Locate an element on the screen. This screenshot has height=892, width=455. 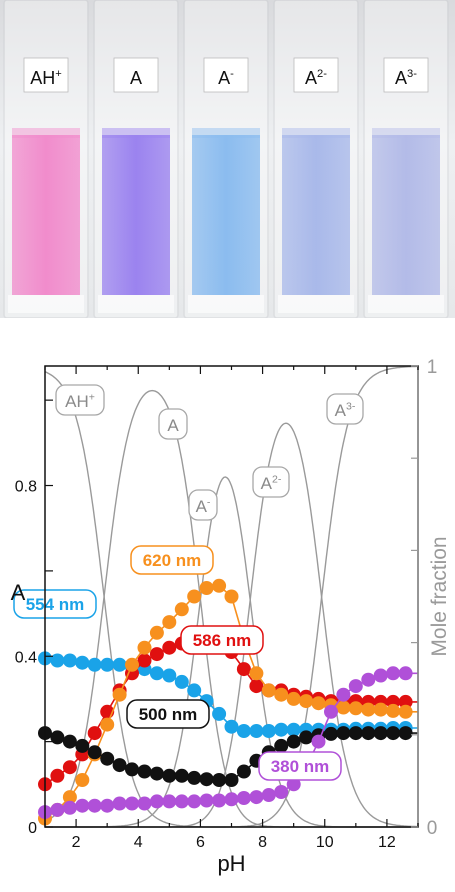
species-label: A2- is located at coordinates (271, 483).